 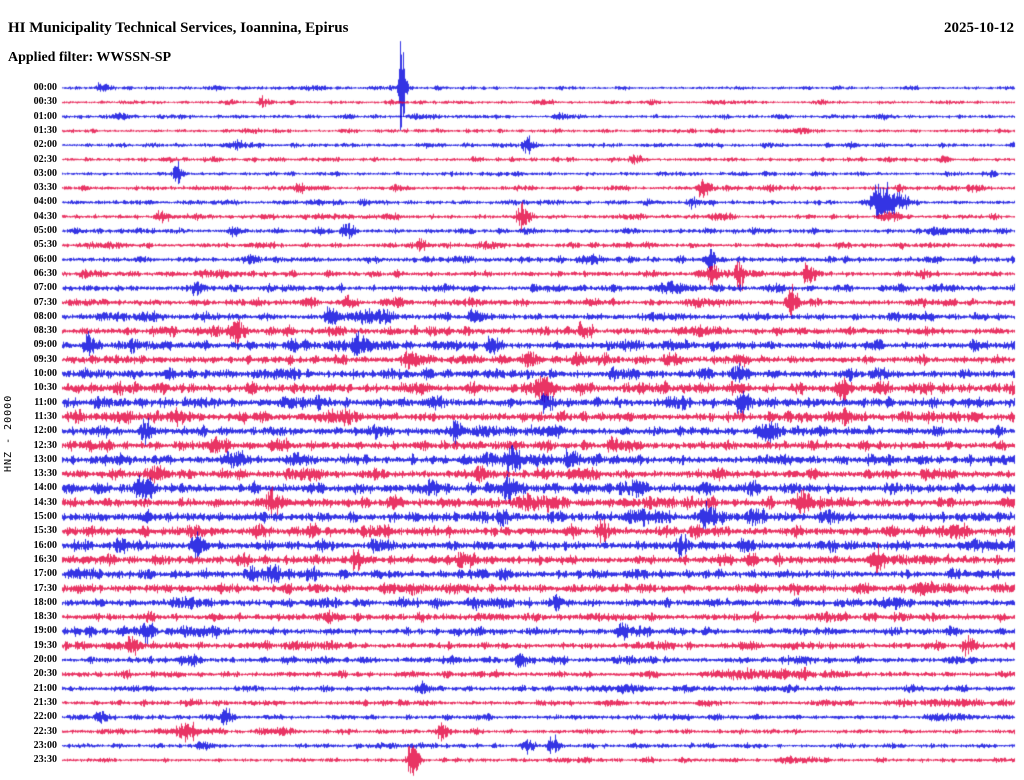 What do you see at coordinates (45, 145) in the screenshot?
I see `time-label: 02:00` at bounding box center [45, 145].